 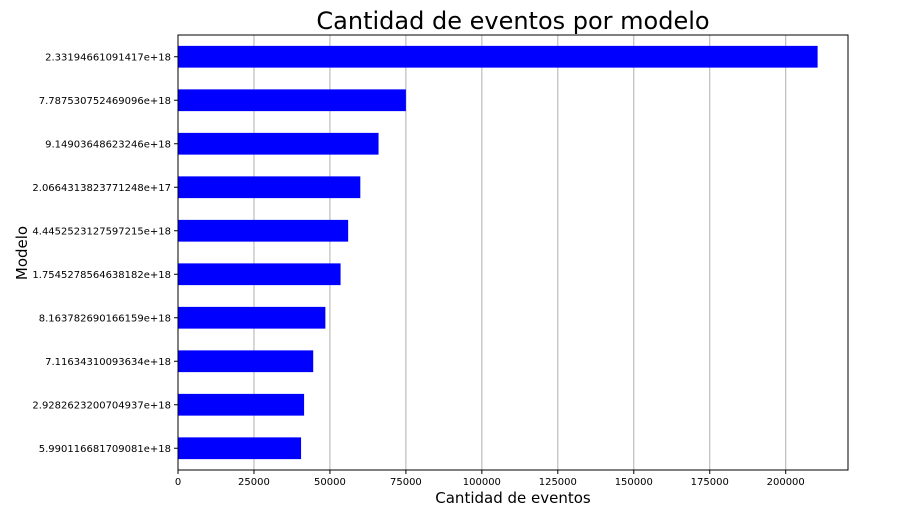 I want to click on y-tick-label: 1.7545278564638182e+18, so click(x=101, y=275).